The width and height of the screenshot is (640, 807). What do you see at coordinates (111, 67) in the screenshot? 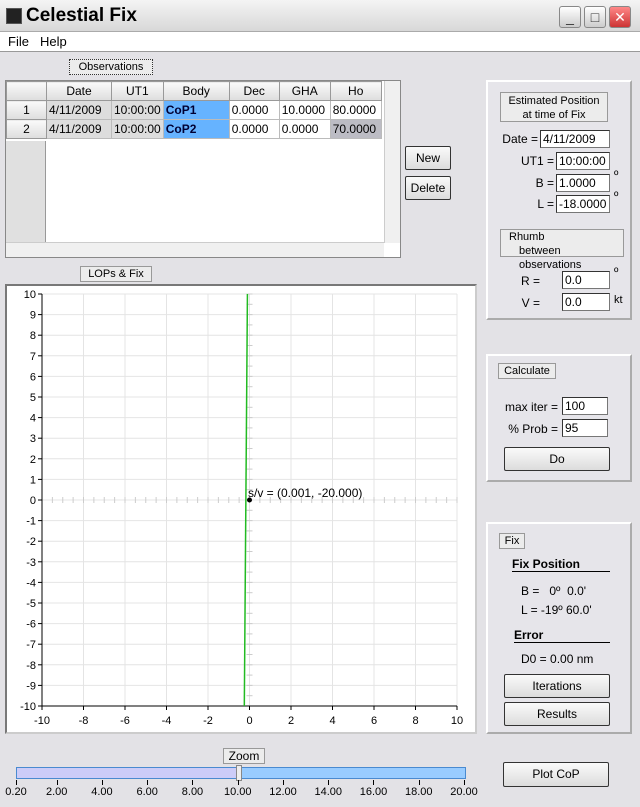
I see `observations-label: Observations` at bounding box center [111, 67].